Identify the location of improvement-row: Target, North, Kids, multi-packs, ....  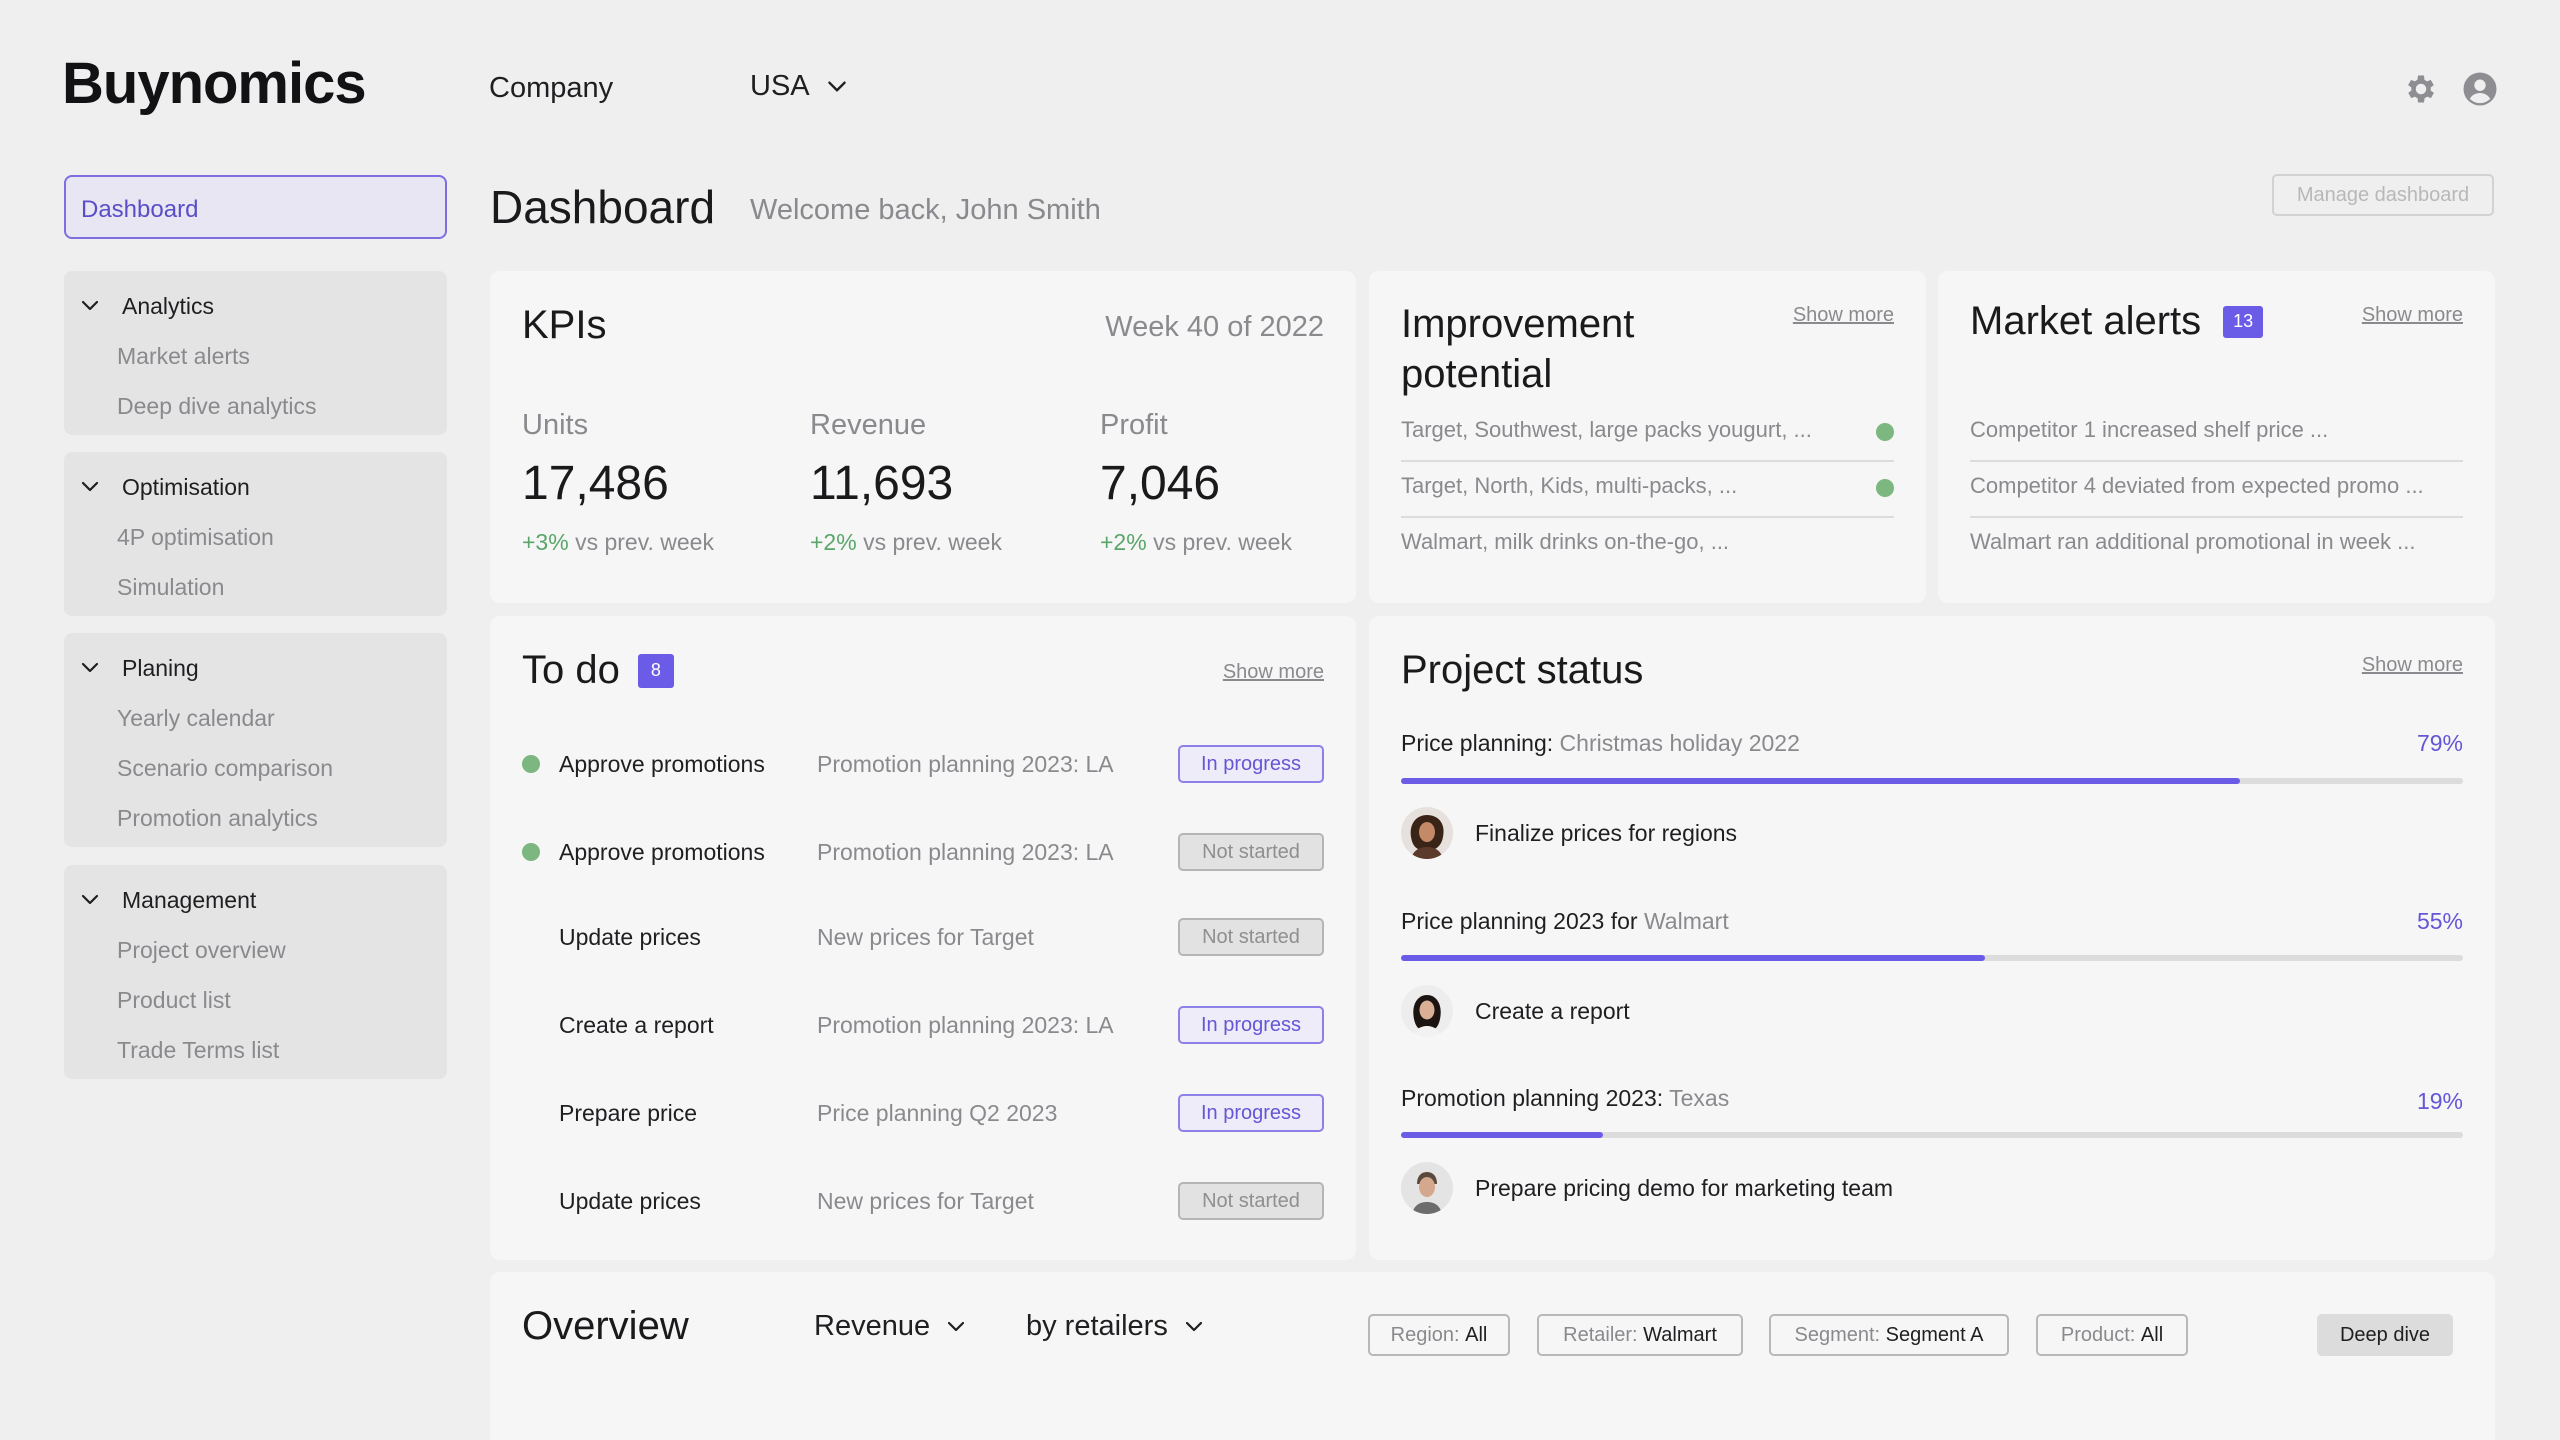
(1647, 486).